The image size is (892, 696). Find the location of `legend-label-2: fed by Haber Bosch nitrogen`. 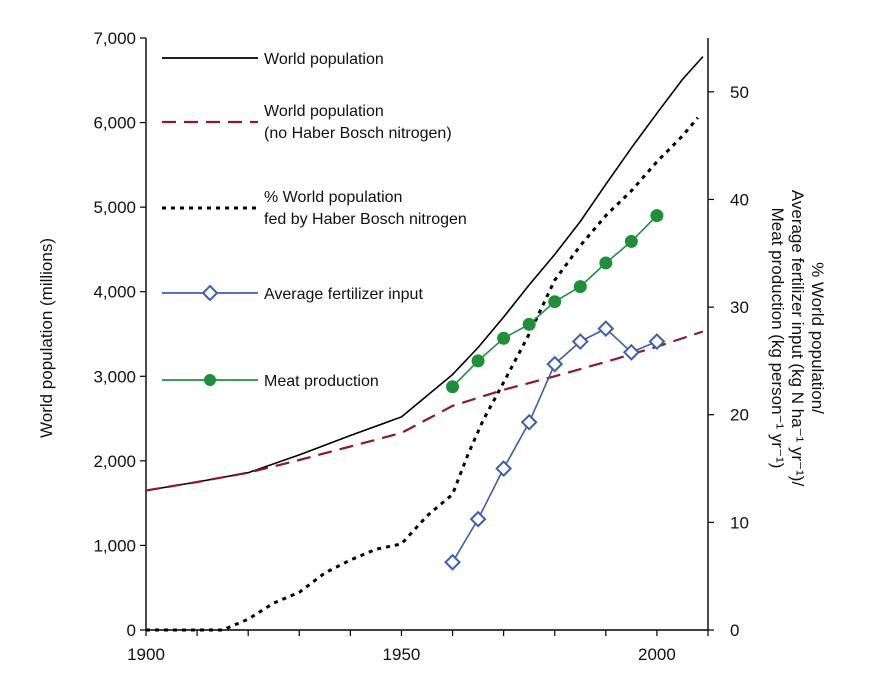

legend-label-2: fed by Haber Bosch nitrogen is located at coordinates (365, 219).